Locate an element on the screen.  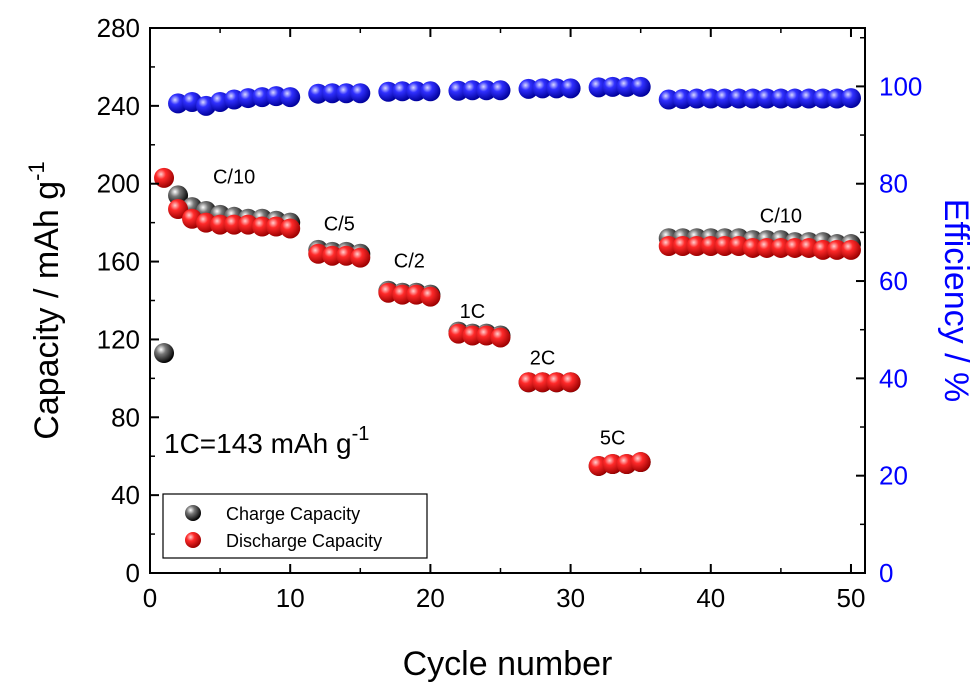
x-tick-label: 40 is located at coordinates (710, 598).